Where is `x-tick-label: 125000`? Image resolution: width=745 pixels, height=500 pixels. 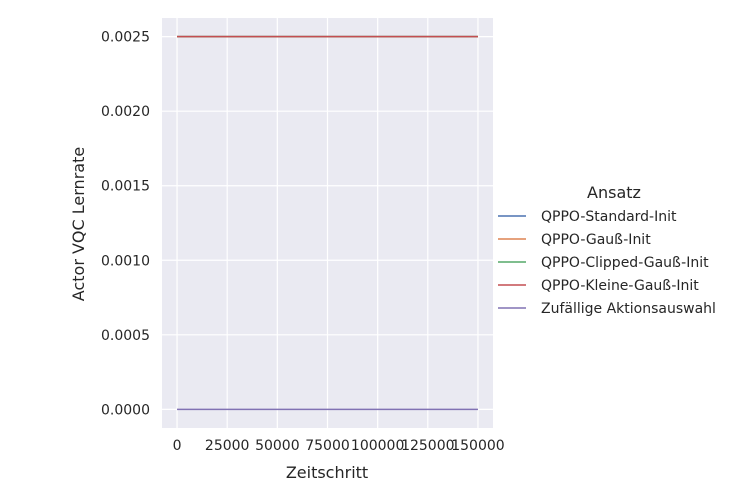 x-tick-label: 125000 is located at coordinates (427, 446).